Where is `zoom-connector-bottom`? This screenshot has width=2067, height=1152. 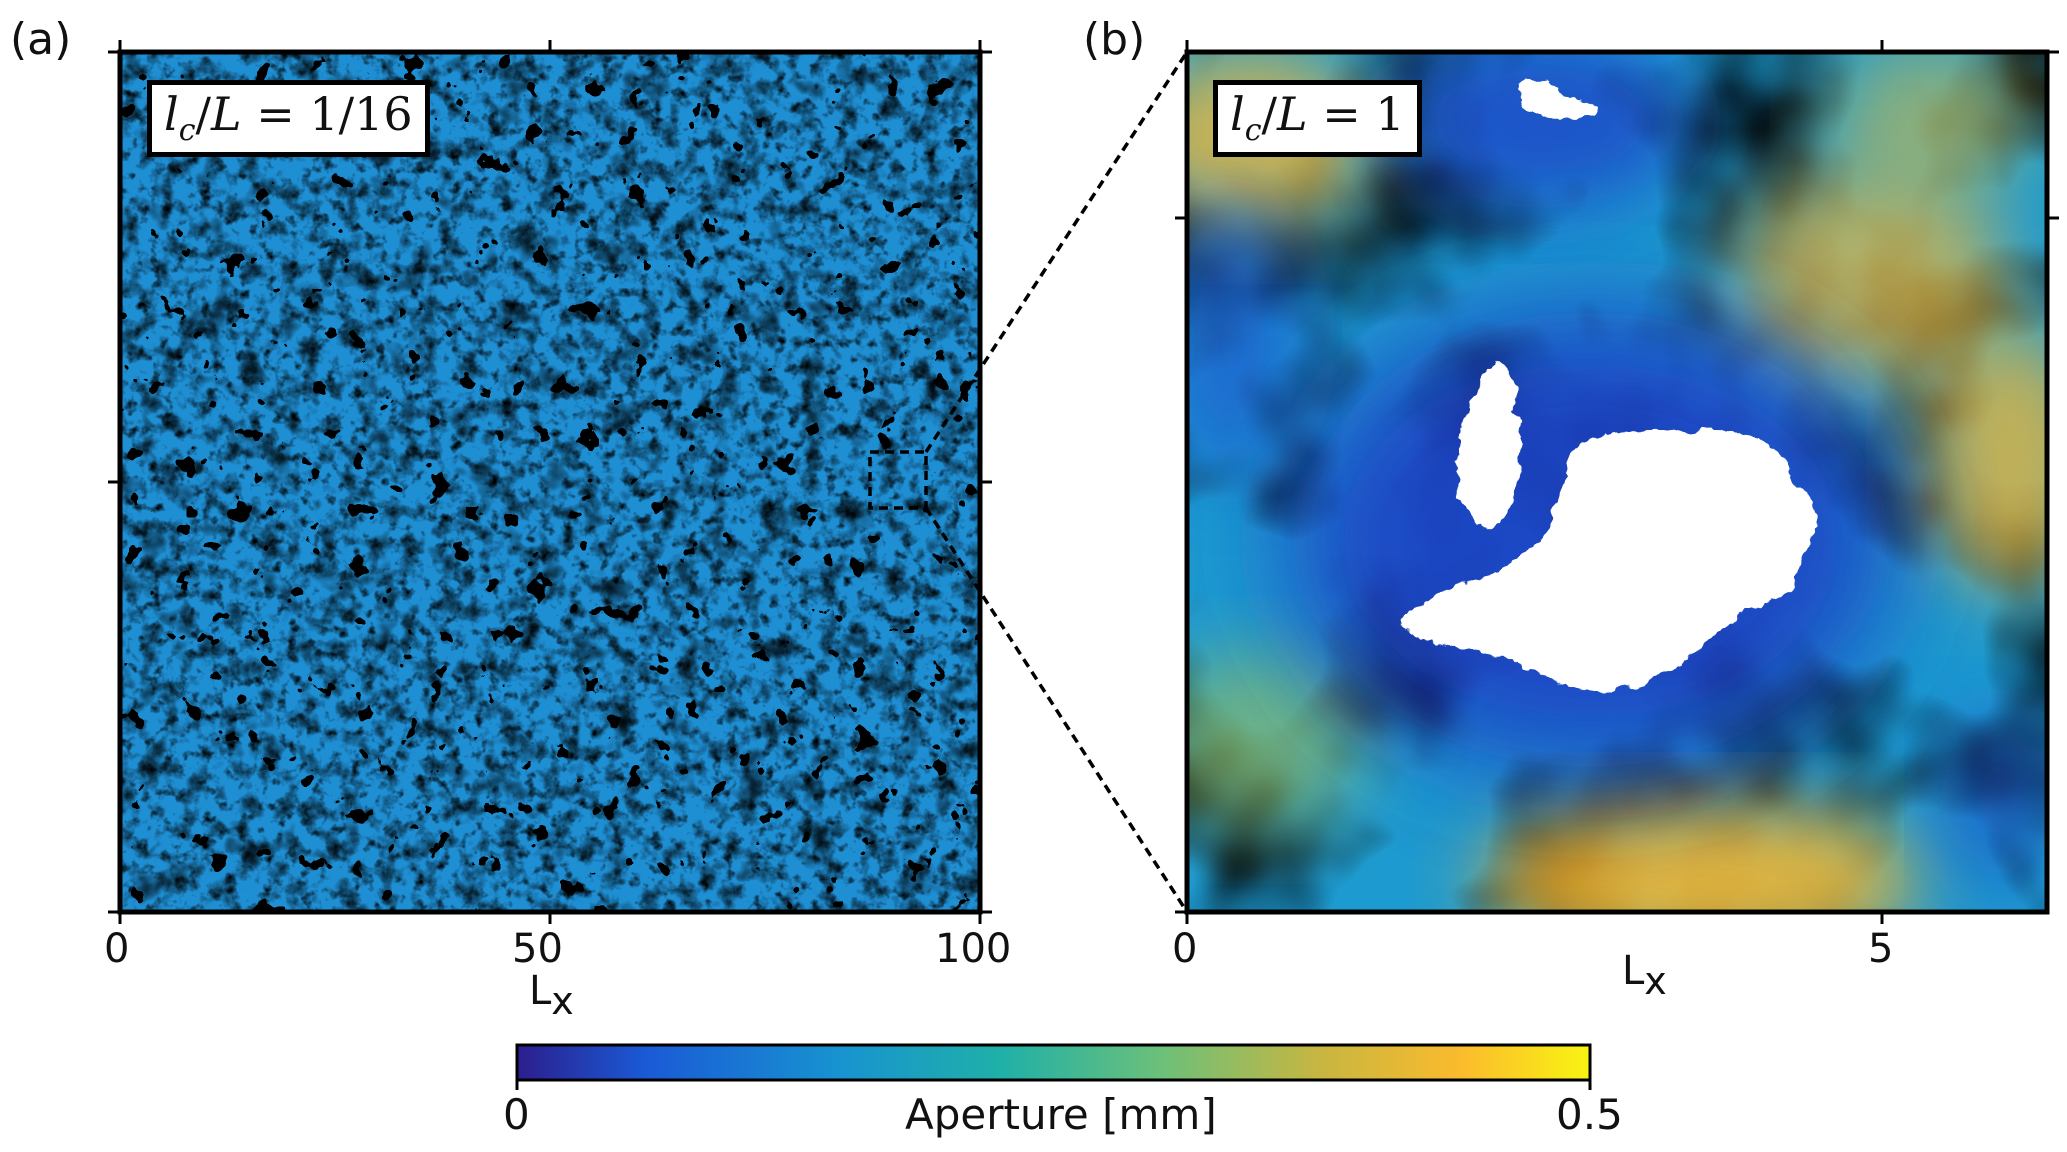
zoom-connector-bottom is located at coordinates (1056, 710).